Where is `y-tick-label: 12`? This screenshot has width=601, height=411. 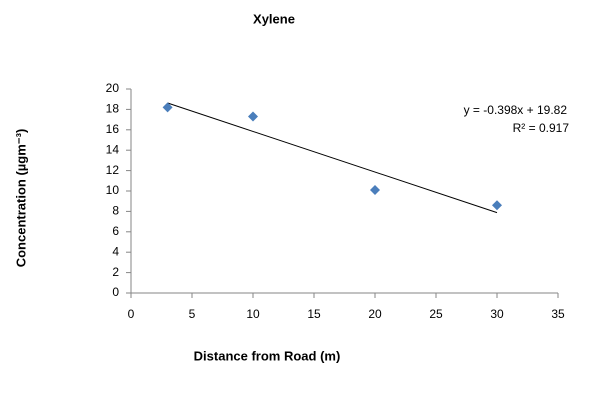
y-tick-label: 12 is located at coordinates (113, 170).